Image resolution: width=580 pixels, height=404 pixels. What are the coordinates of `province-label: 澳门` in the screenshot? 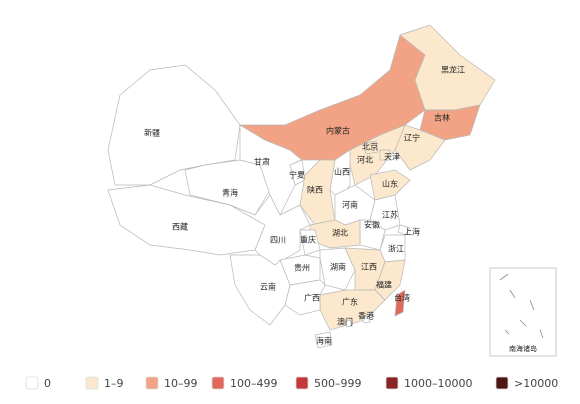 It's located at (345, 322).